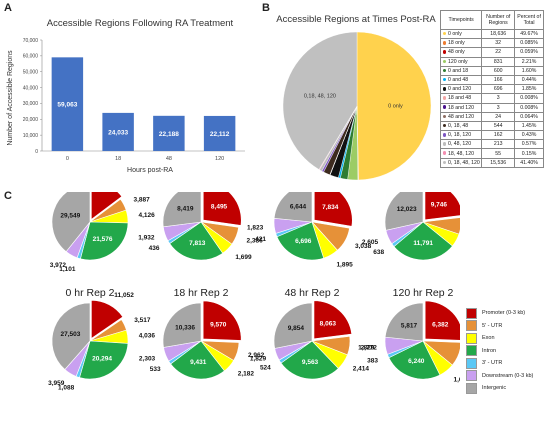  What do you see at coordinates (255, 227) in the screenshot?
I see `annotation-pie-value-label: 1,823` at bounding box center [255, 227].